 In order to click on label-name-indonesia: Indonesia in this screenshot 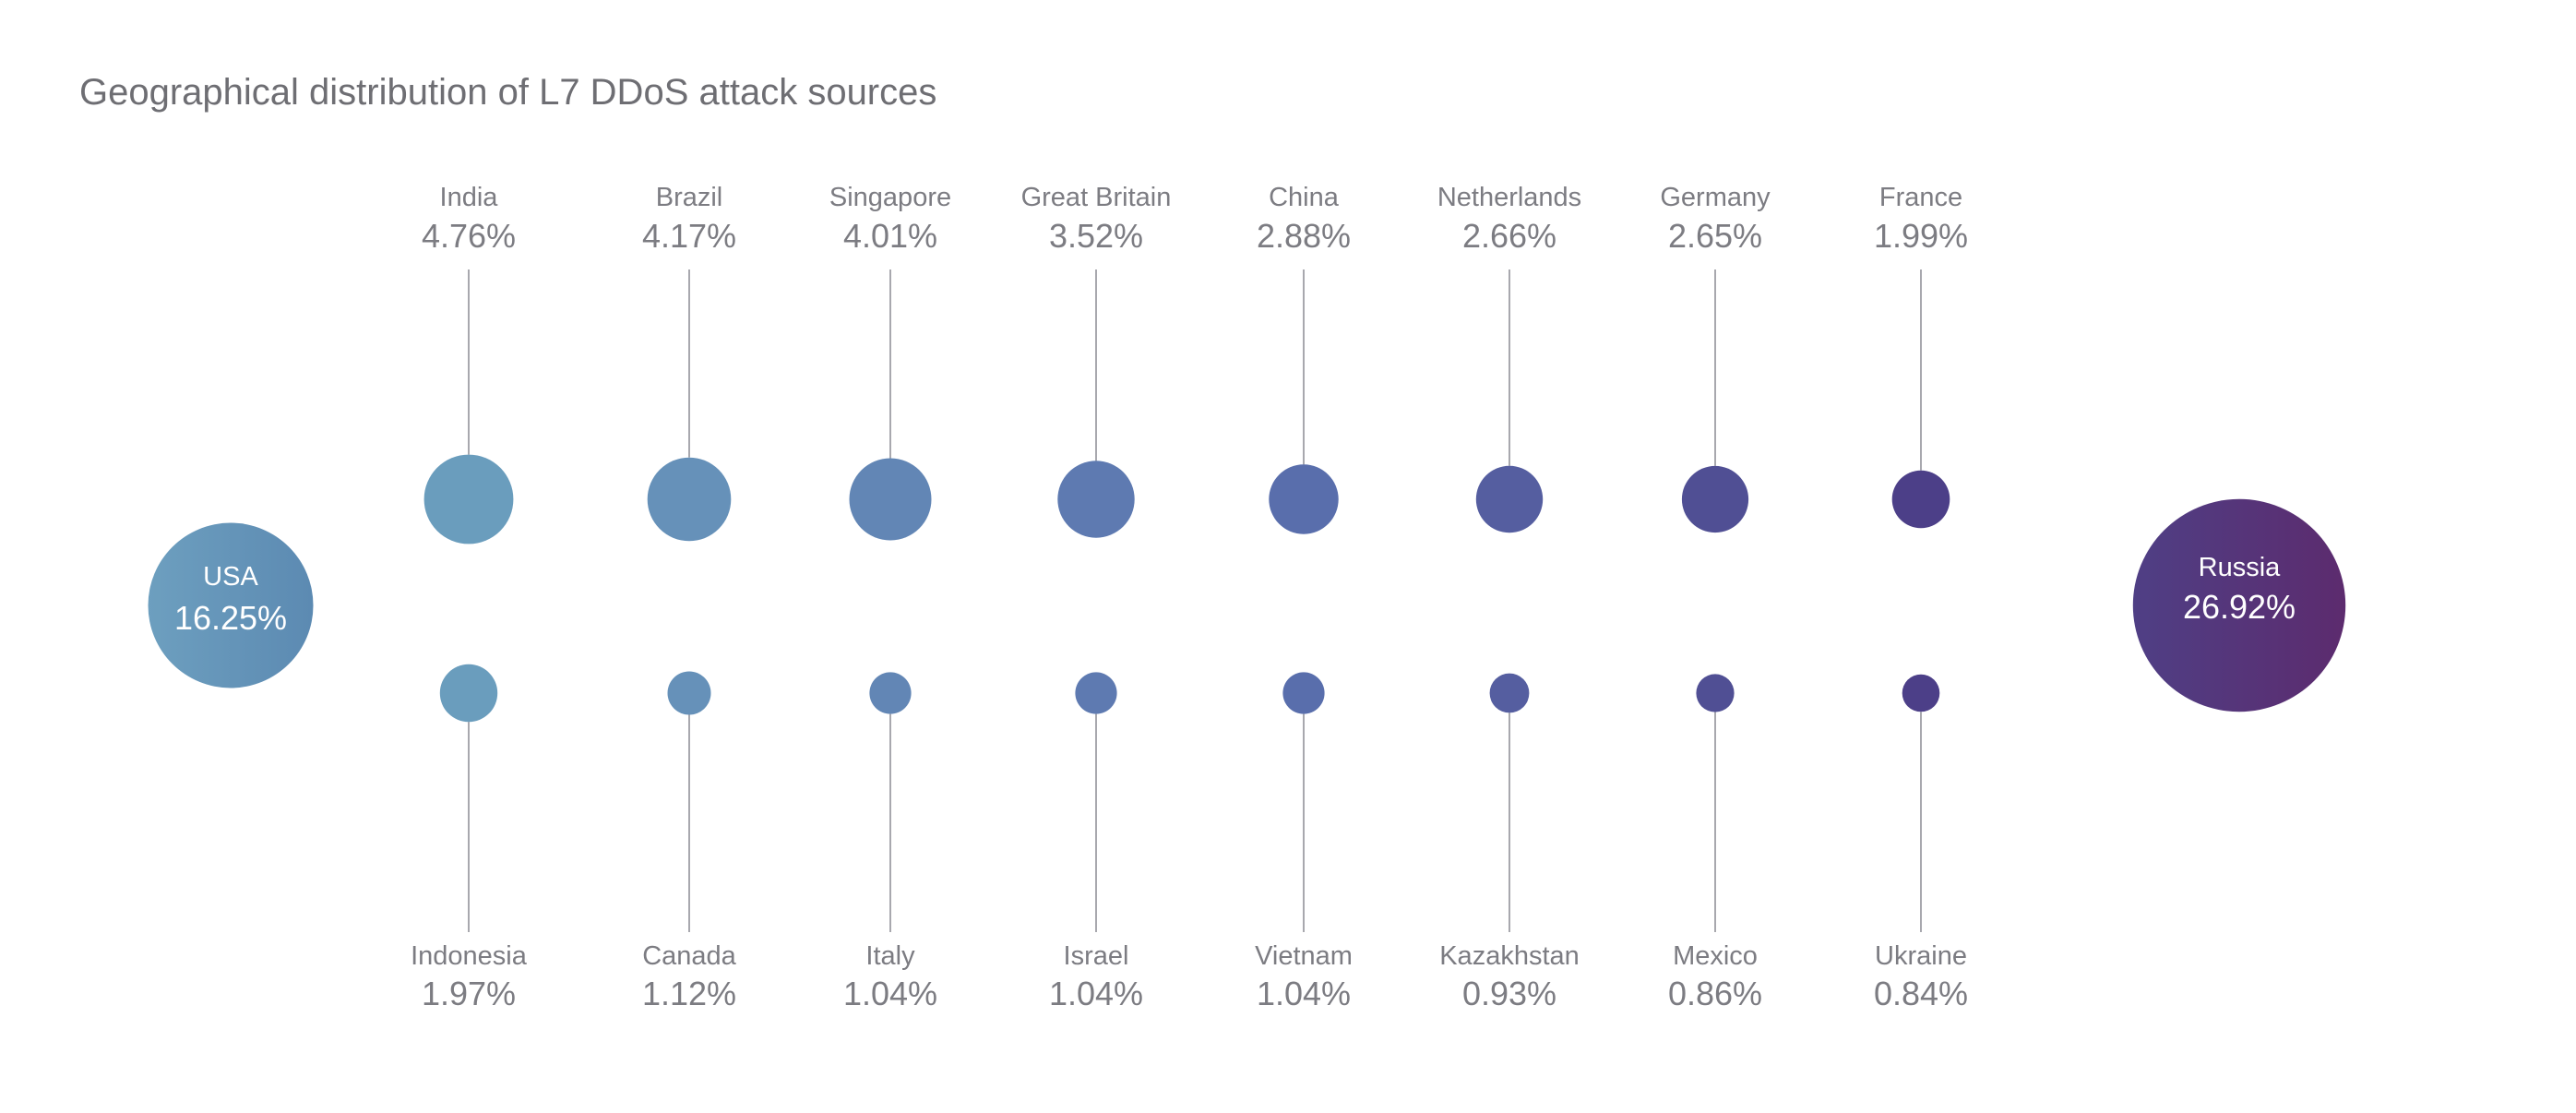, I will do `click(470, 956)`.